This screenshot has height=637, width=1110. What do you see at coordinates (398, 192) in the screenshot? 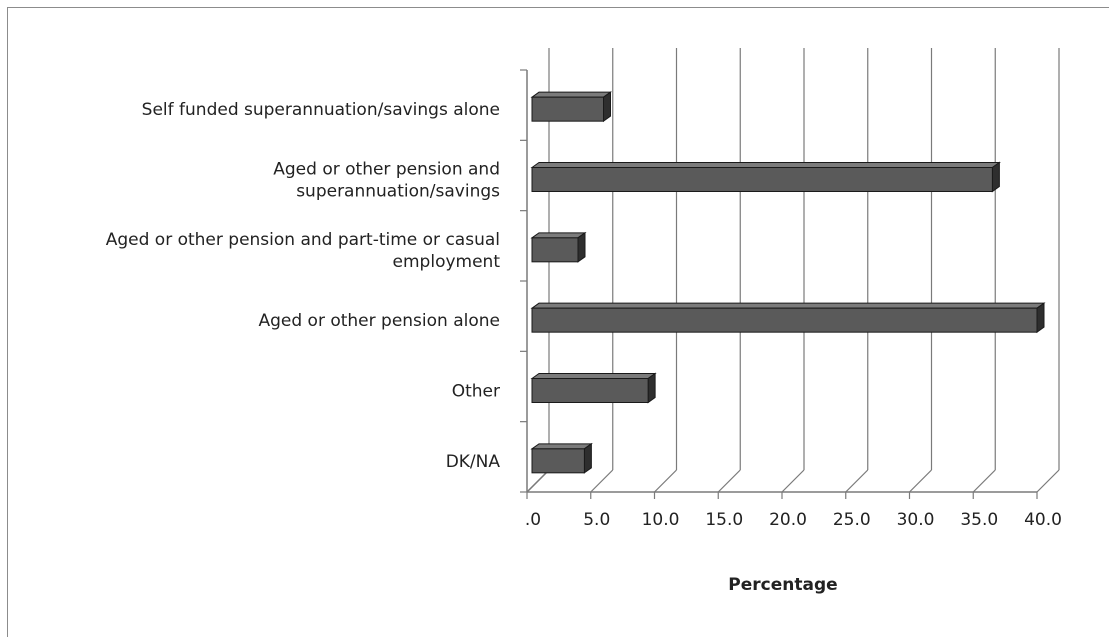
I see `category-label-line: superannuation/savings` at bounding box center [398, 192].